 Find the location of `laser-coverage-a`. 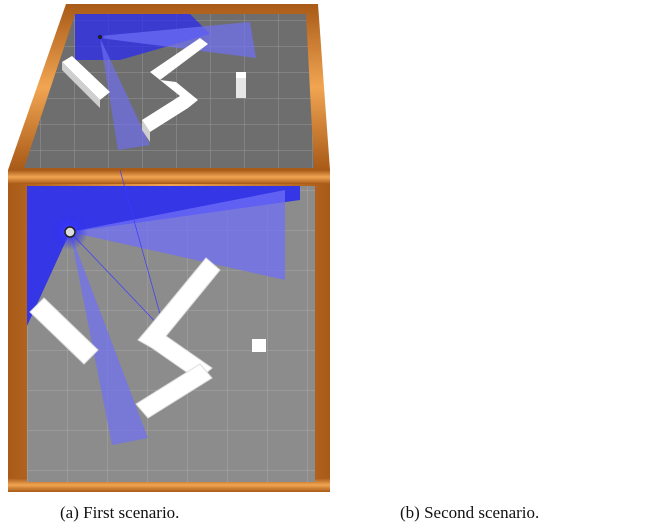

laser-coverage-a is located at coordinates (163, 256).